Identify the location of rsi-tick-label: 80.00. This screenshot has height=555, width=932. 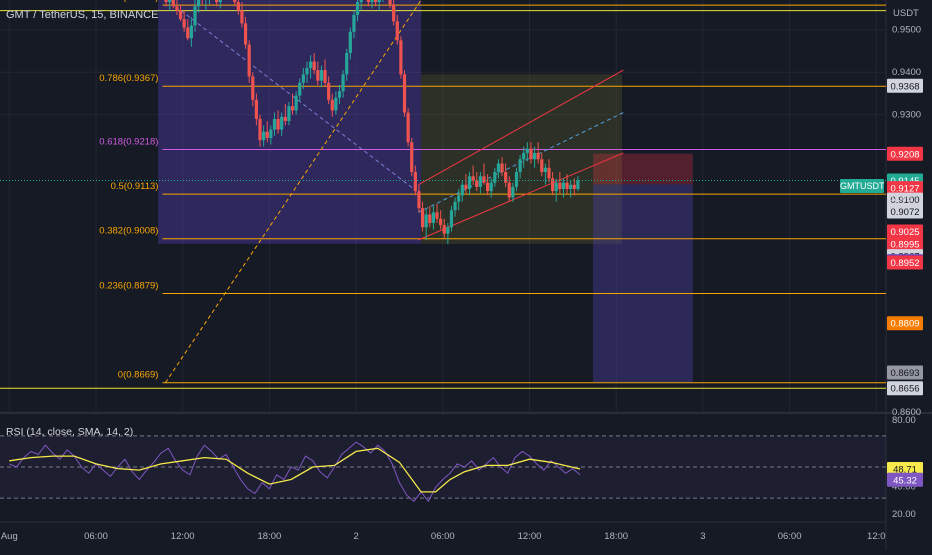
(904, 420).